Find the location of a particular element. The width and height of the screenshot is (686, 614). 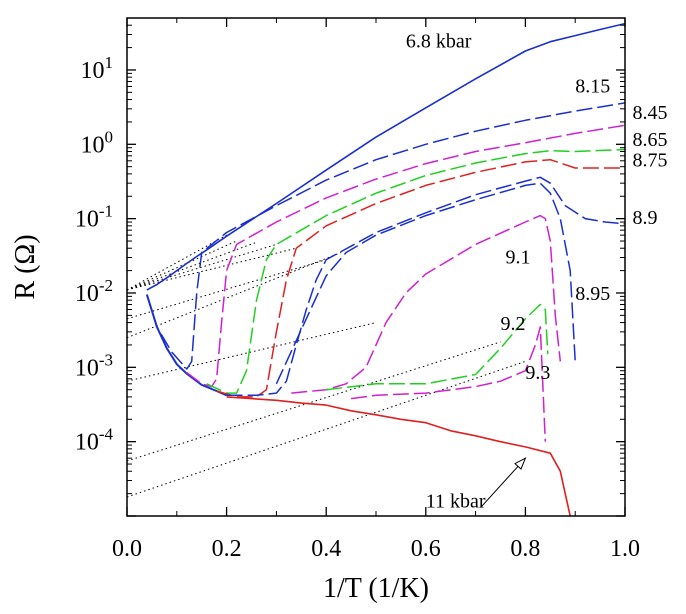

series-label-9-1: 9.1 is located at coordinates (517, 257).